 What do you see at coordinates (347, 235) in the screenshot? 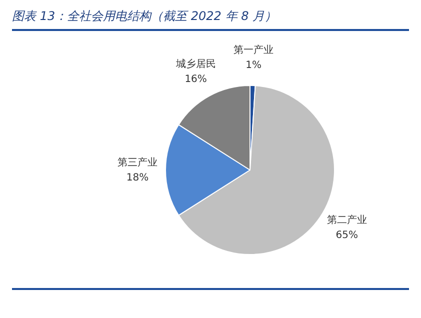
I see `data-label: 65%` at bounding box center [347, 235].